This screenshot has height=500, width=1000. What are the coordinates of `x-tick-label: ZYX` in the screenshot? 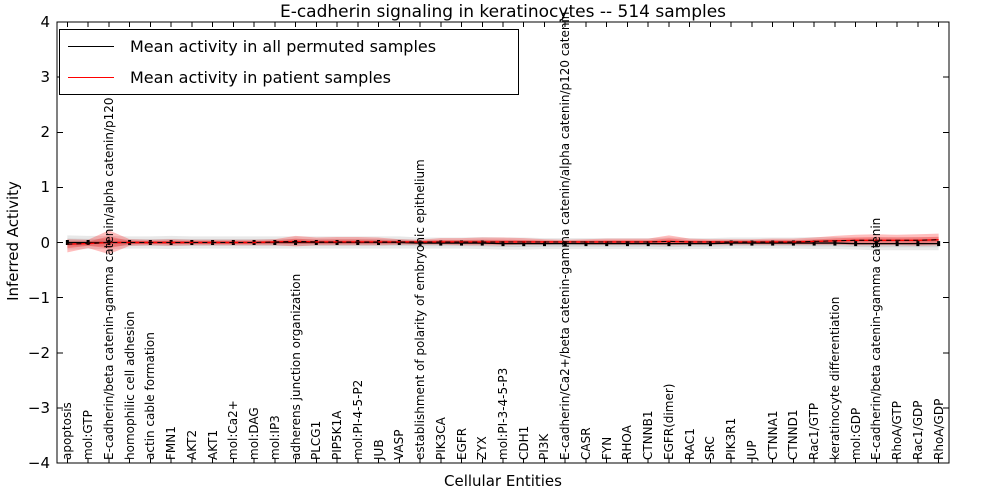 It's located at (482, 448).